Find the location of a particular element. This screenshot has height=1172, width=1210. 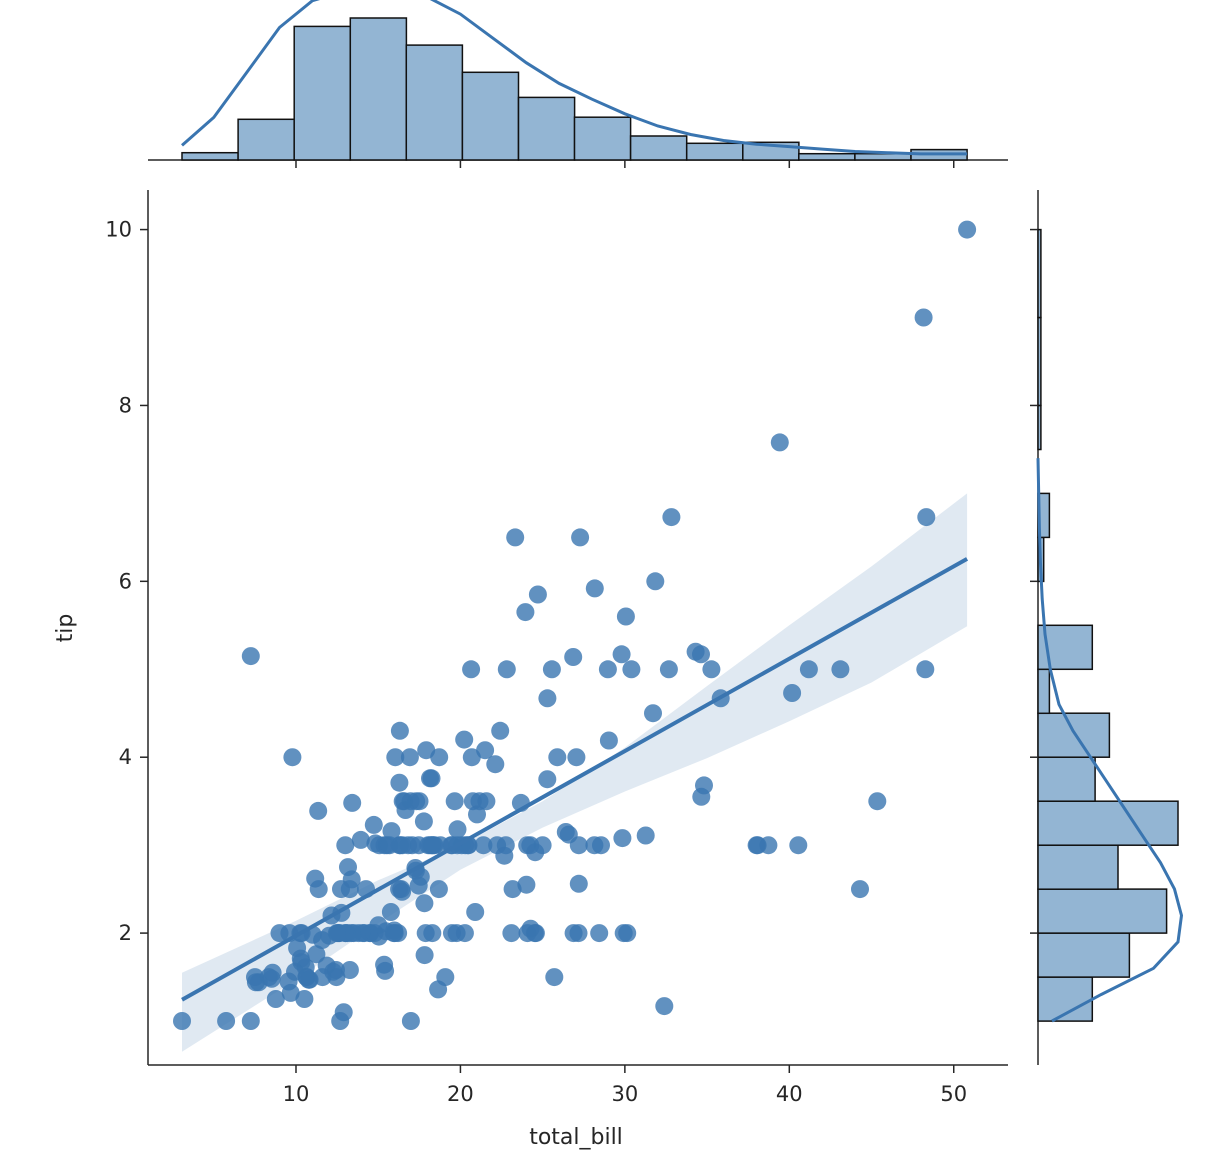

x-tick-label: 30 is located at coordinates (624, 1094).